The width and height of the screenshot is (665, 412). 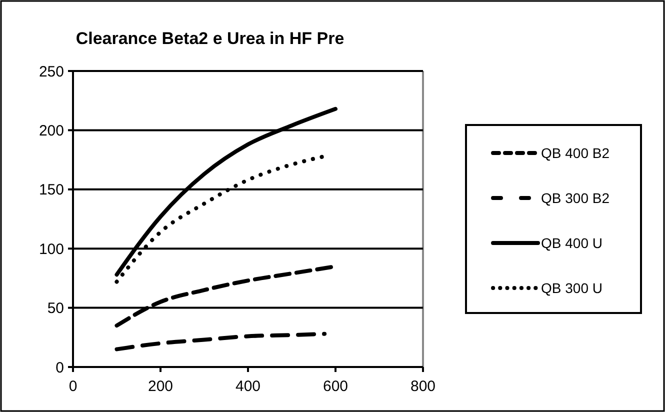 I want to click on x-tick-label: 600, so click(x=335, y=386).